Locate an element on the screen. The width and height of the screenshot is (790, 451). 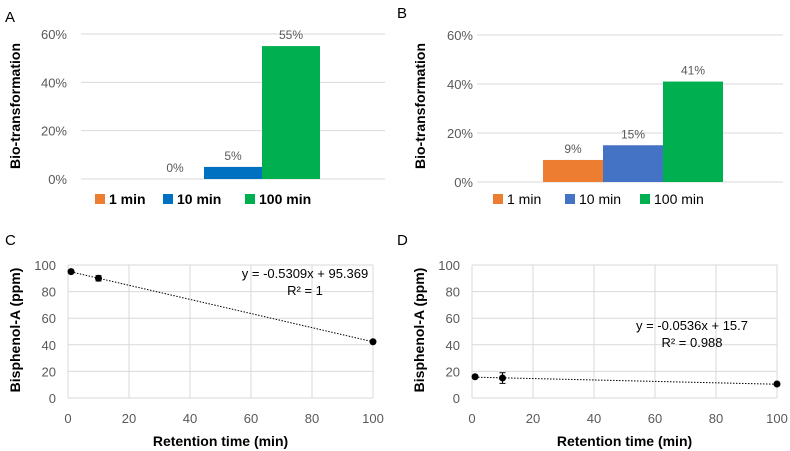
data-label: 41% is located at coordinates (693, 71).